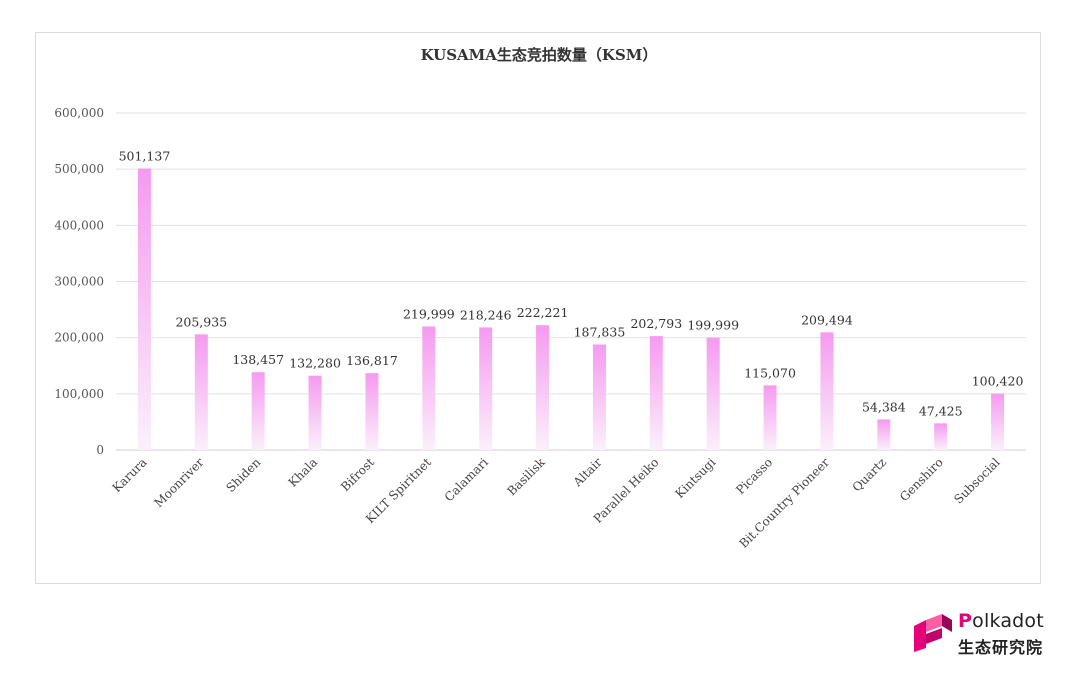 This screenshot has width=1080, height=682. What do you see at coordinates (79, 225) in the screenshot?
I see `y-tick-label: 400,000` at bounding box center [79, 225].